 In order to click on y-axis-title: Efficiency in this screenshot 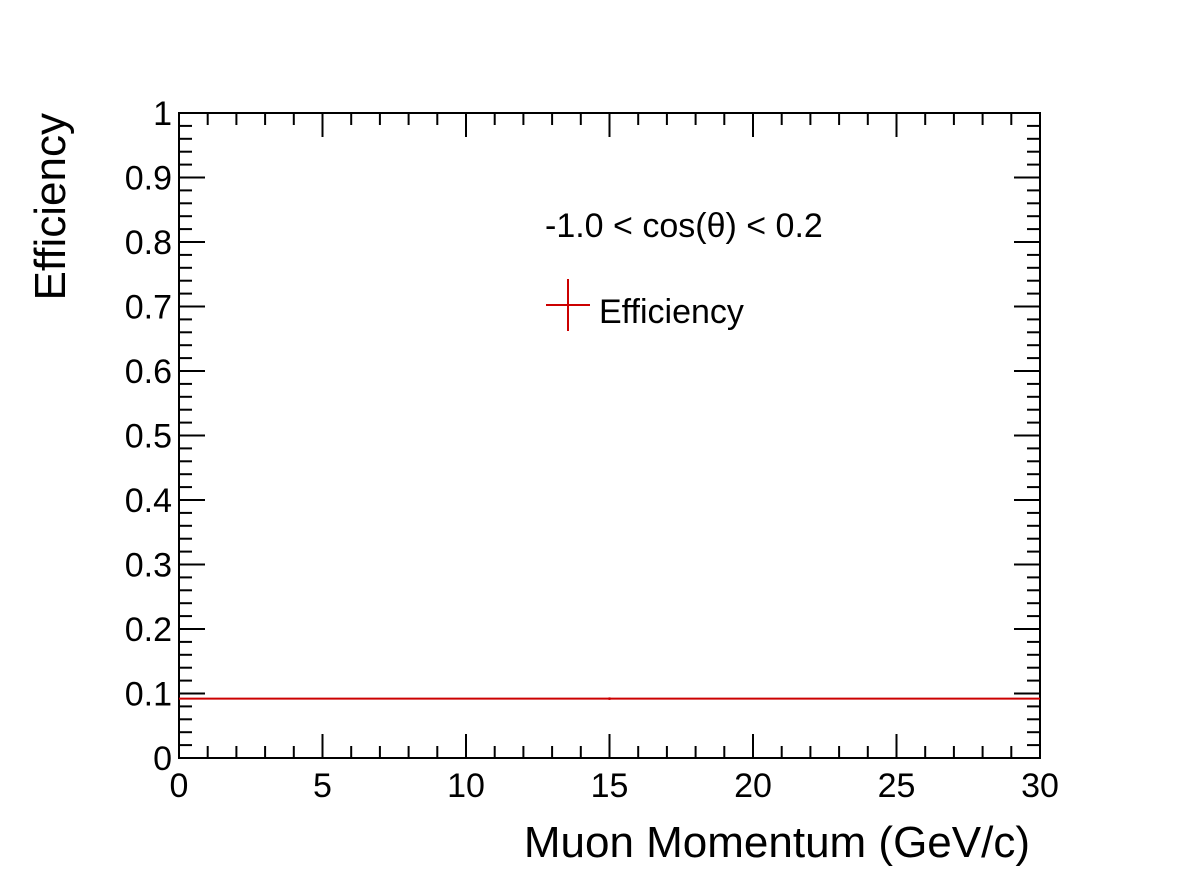, I will do `click(50, 207)`.